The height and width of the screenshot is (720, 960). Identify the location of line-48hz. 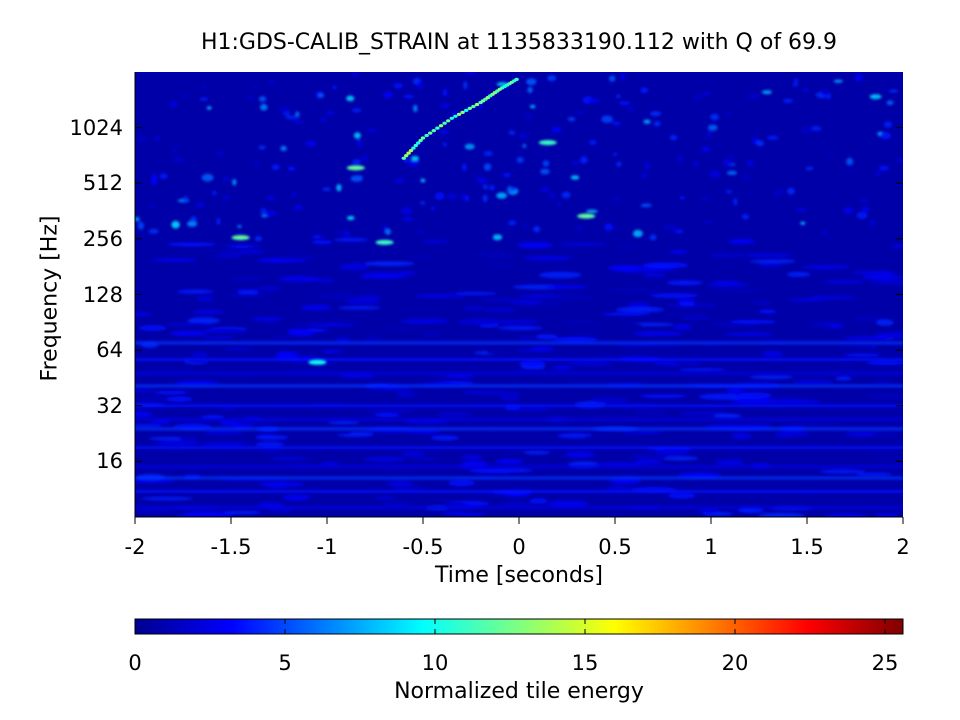
(519, 373).